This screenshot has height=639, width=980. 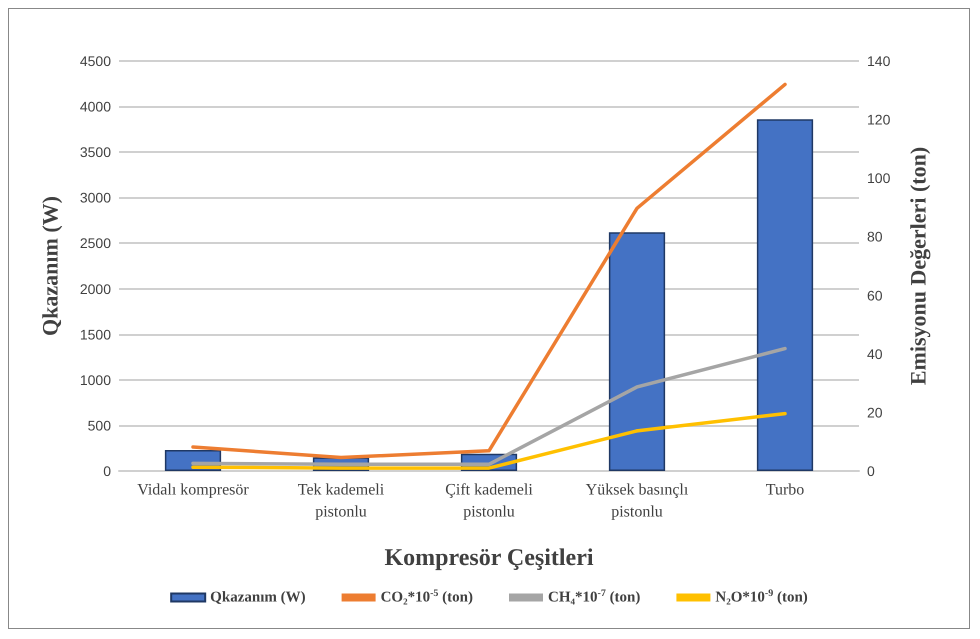 What do you see at coordinates (489, 558) in the screenshot?
I see `x-axis-title: Kompresör Çeşitleri` at bounding box center [489, 558].